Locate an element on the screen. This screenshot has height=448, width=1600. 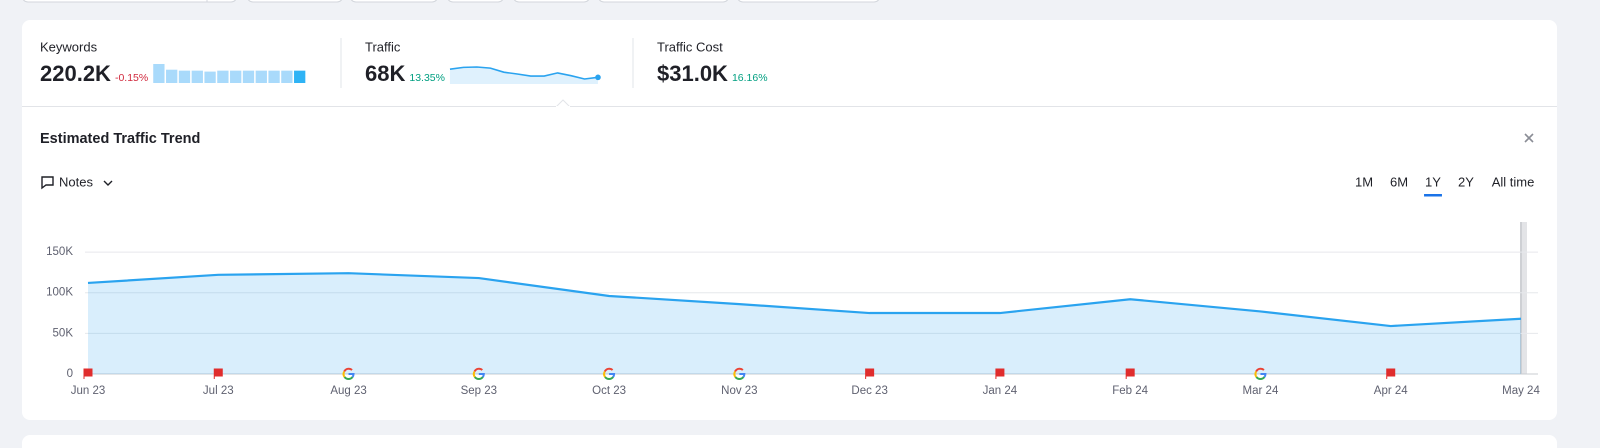
hover-band is located at coordinates (1523, 298).